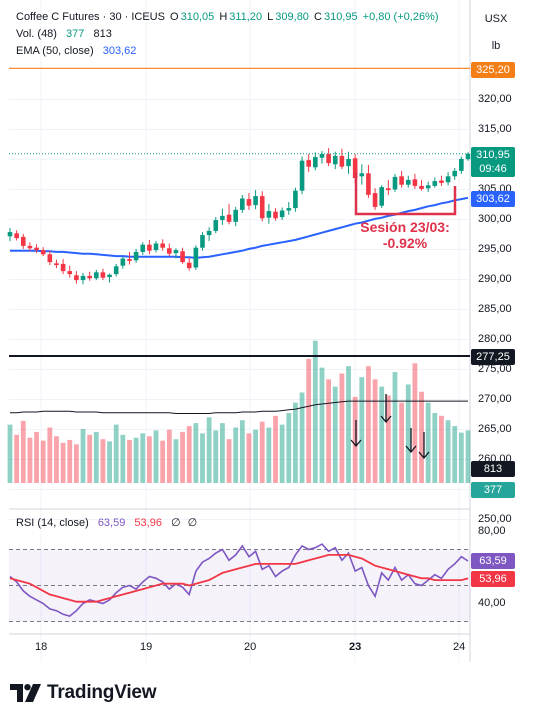  I want to click on ema-legend: EMA (50, close) 303,62, so click(77, 51).